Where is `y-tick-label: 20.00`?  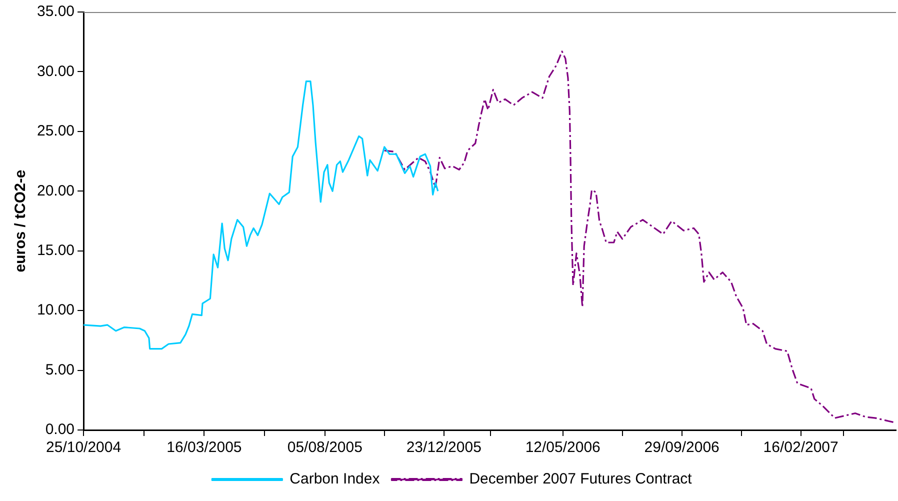
y-tick-label: 20.00 is located at coordinates (55, 191).